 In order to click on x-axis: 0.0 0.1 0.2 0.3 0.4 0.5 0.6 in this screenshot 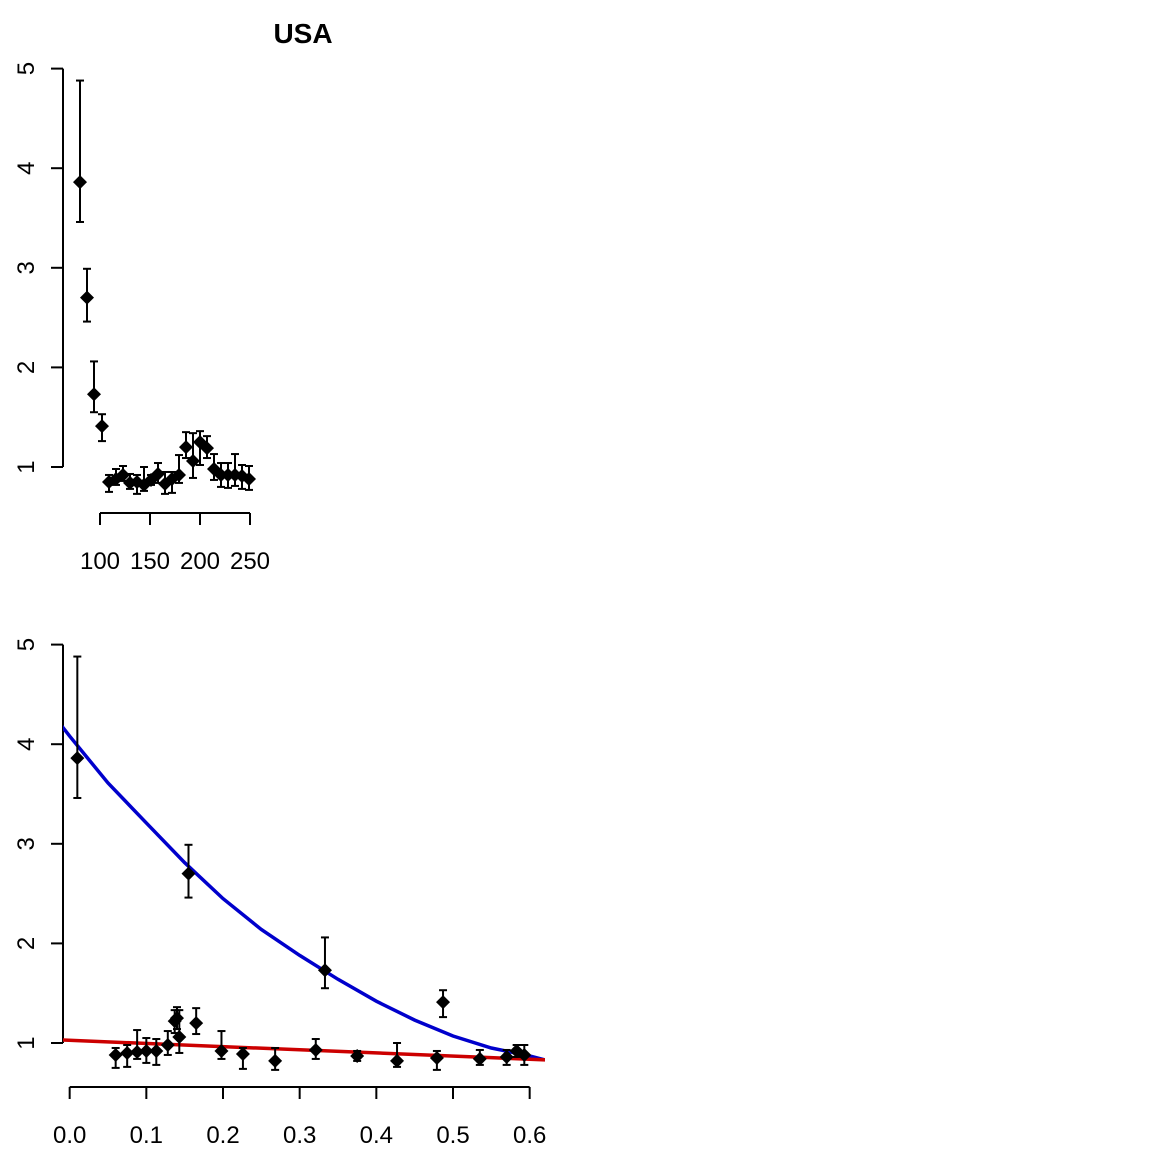, I will do `click(299, 1117)`.